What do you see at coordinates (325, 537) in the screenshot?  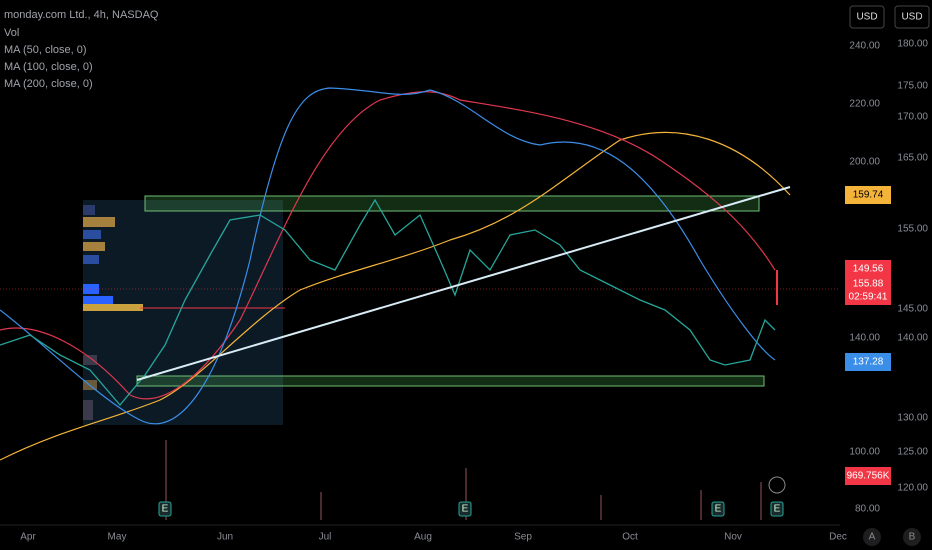 I see `time-label: Jul` at bounding box center [325, 537].